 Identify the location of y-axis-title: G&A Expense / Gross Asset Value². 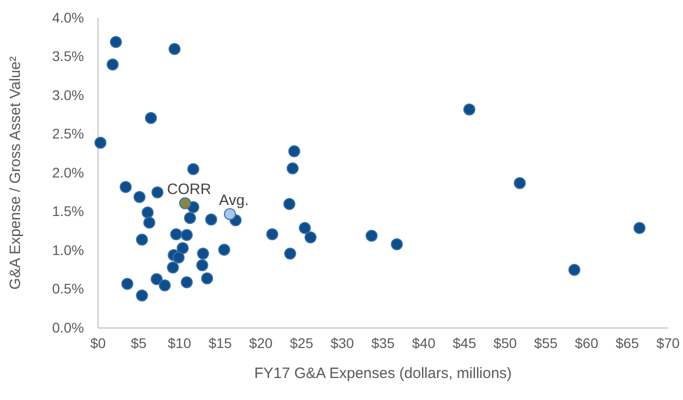
(15, 173).